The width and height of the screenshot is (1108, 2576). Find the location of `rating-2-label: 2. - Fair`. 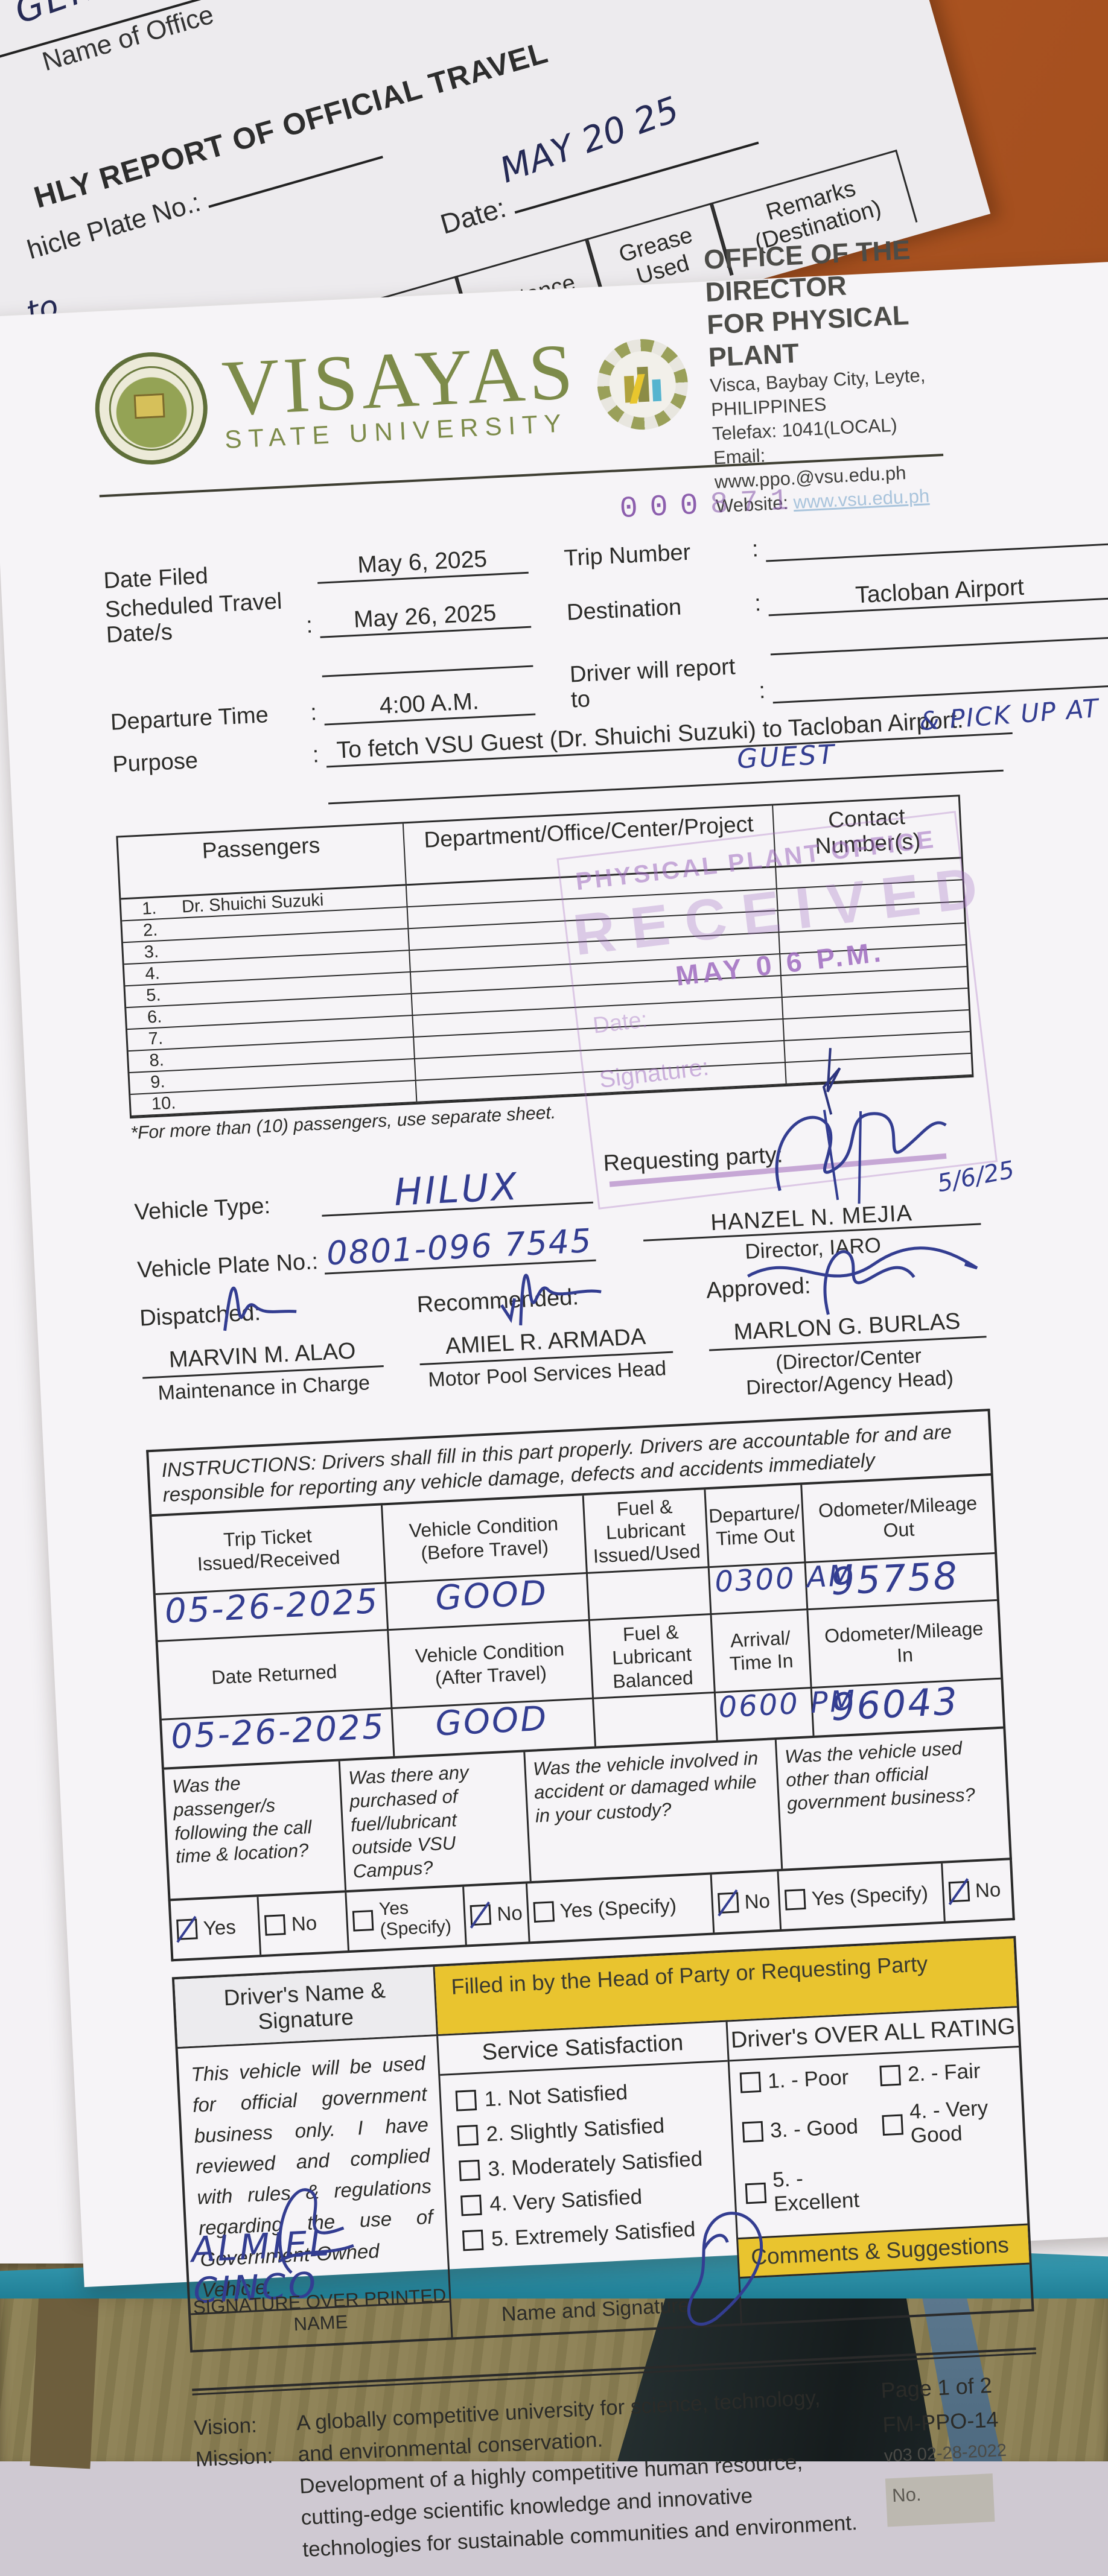

rating-2-label: 2. - Fair is located at coordinates (944, 2072).